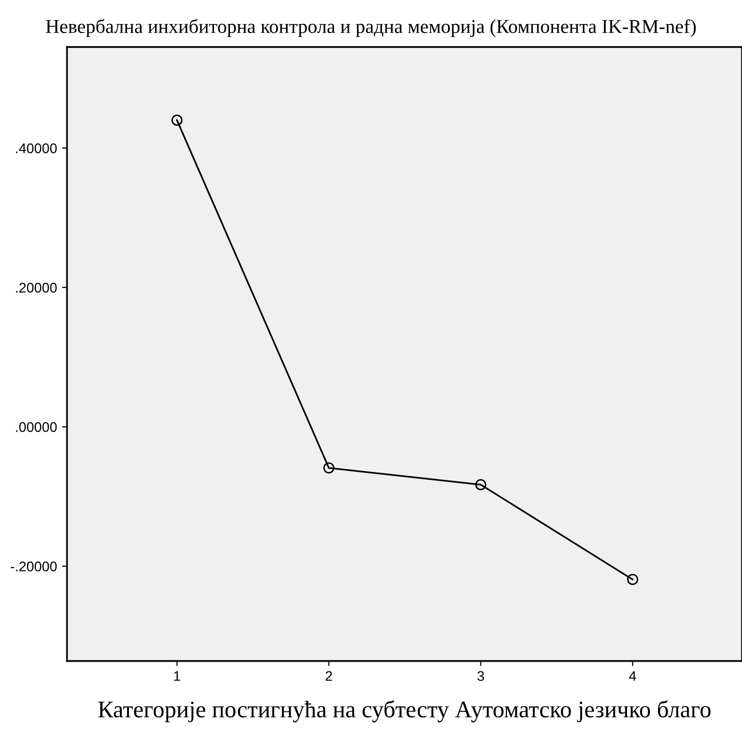  What do you see at coordinates (36, 287) in the screenshot?
I see `y-tick-label: .20000` at bounding box center [36, 287].